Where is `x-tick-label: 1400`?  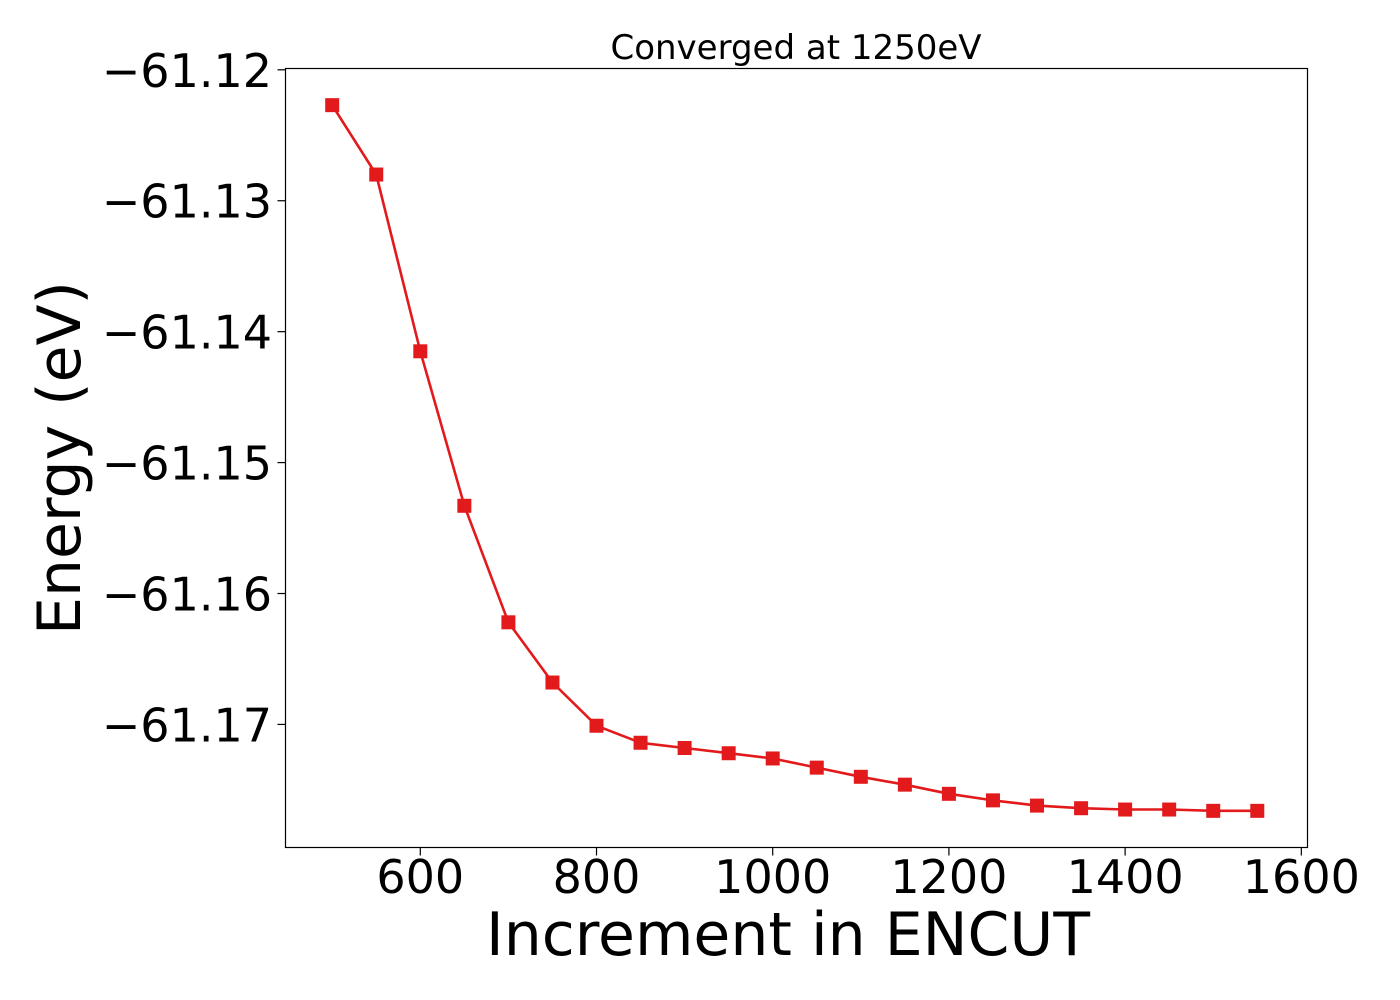 x-tick-label: 1400 is located at coordinates (1125, 877).